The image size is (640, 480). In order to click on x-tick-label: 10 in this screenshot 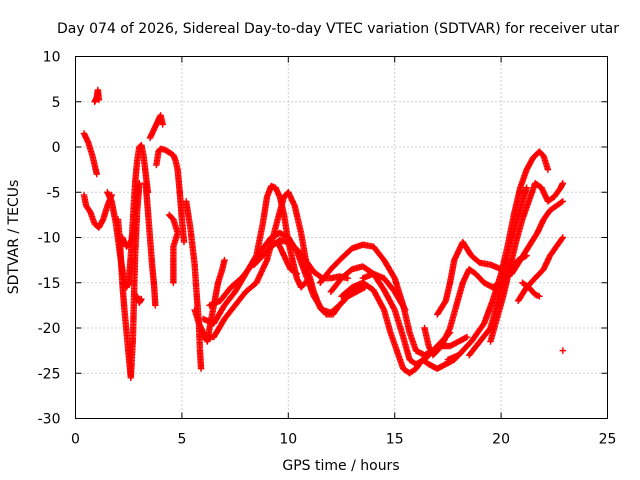, I will do `click(288, 440)`.